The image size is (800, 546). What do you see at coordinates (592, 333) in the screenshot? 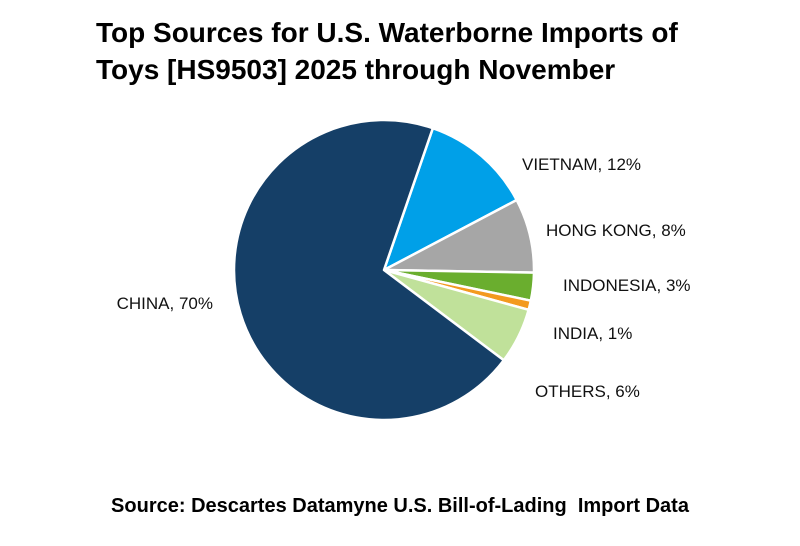
I see `slice-label-india: INDIA, 1%` at bounding box center [592, 333].